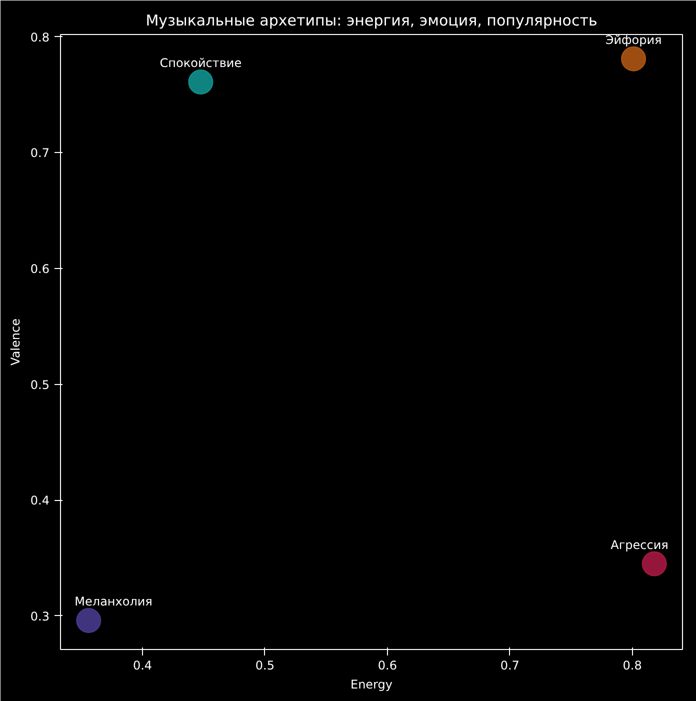 This screenshot has height=701, width=696. I want to click on y-axis-title: Valence, so click(15, 342).